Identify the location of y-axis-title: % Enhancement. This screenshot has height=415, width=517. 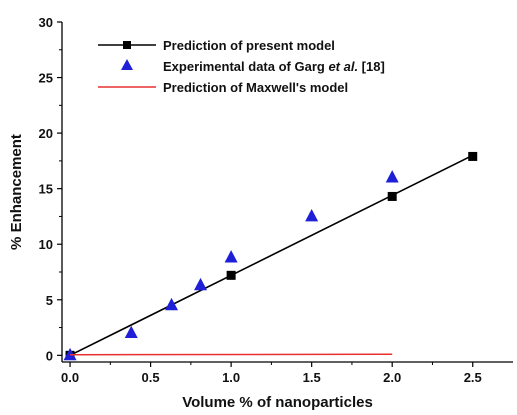
(16, 192).